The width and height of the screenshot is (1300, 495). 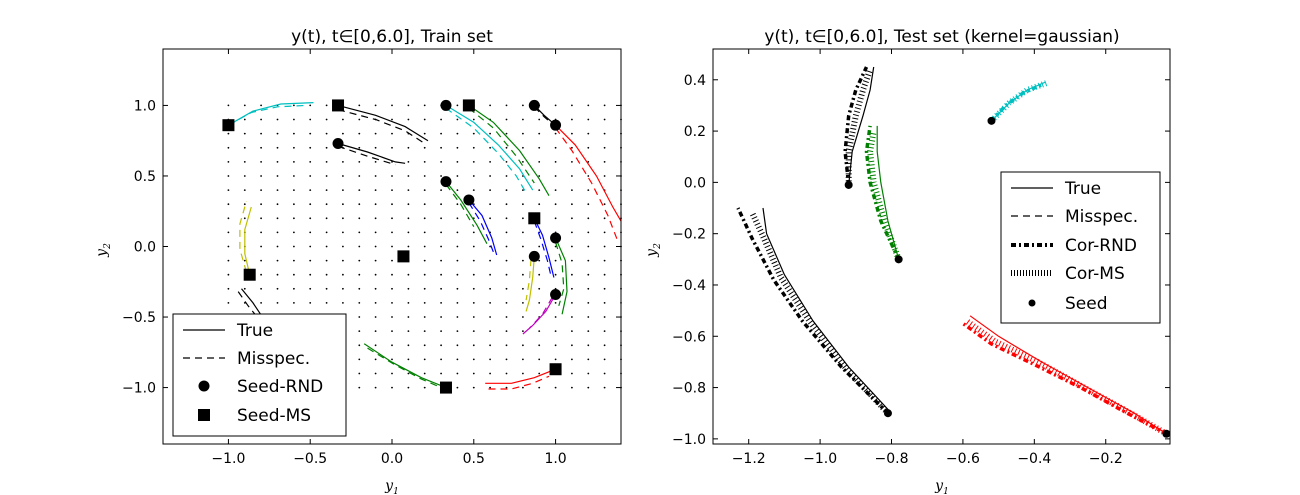 What do you see at coordinates (689, 337) in the screenshot?
I see `test-ytick-label: −0.6` at bounding box center [689, 337].